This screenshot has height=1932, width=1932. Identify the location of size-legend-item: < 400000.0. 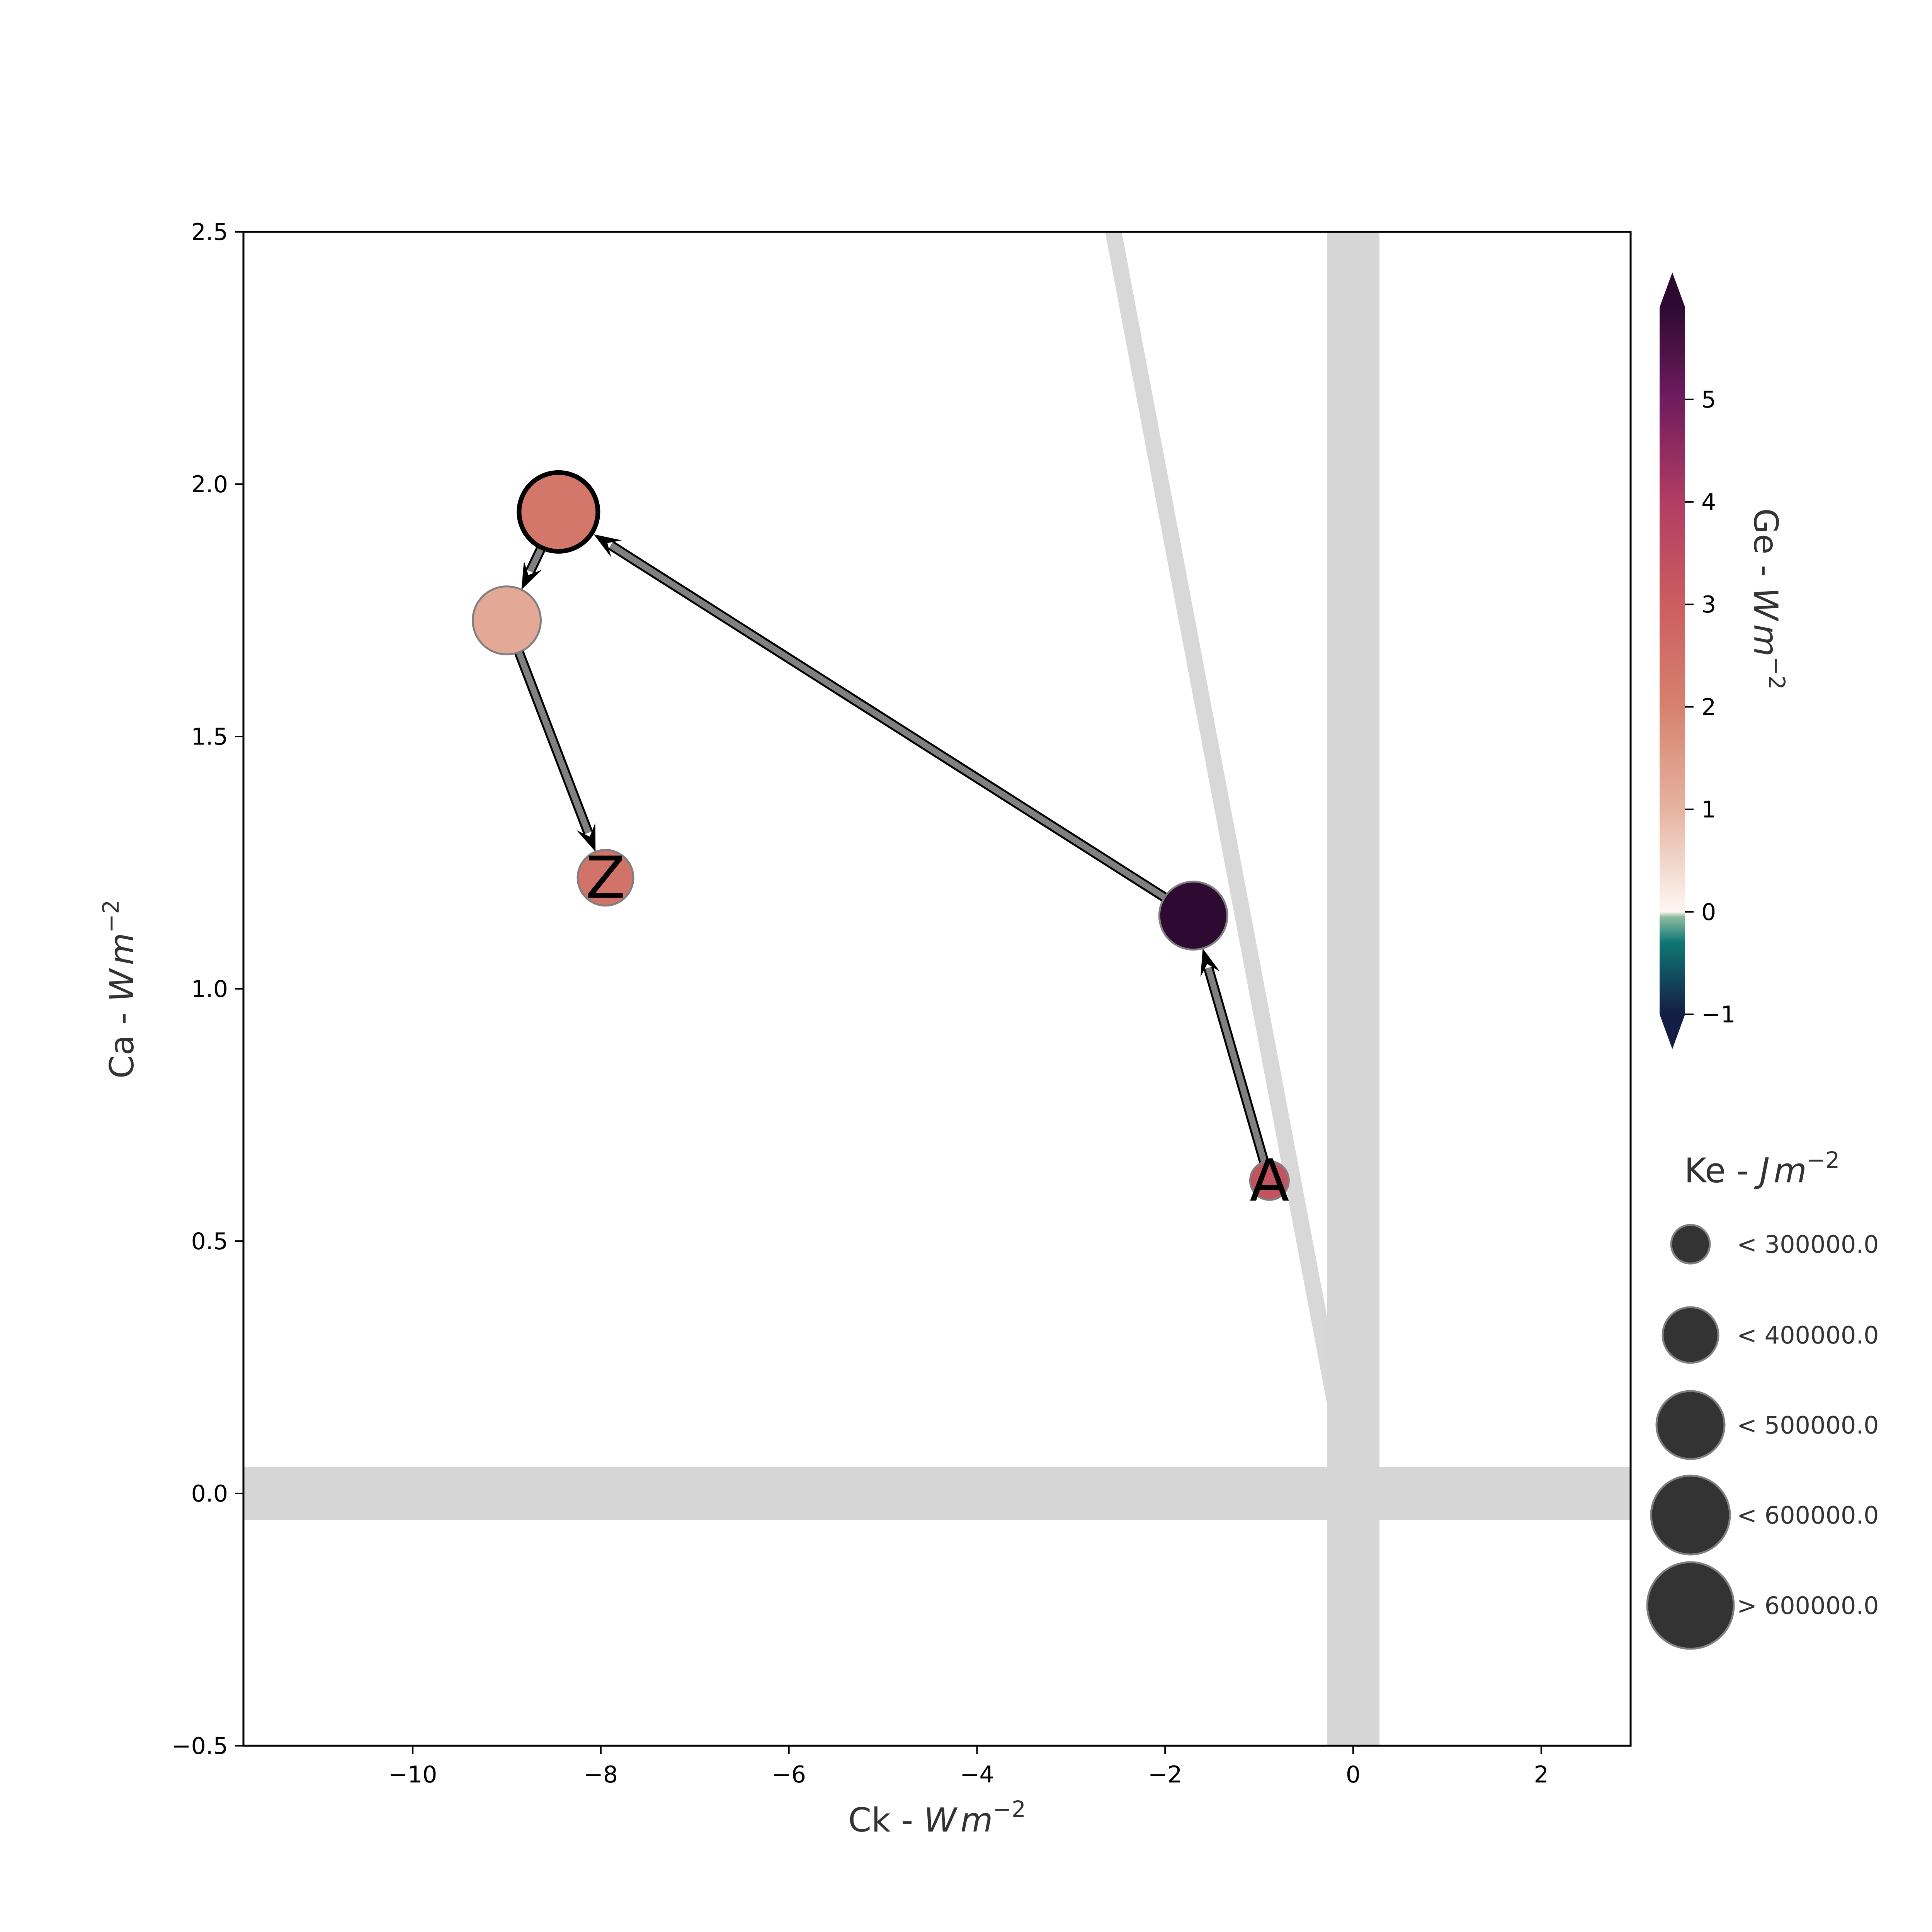
(1771, 1335).